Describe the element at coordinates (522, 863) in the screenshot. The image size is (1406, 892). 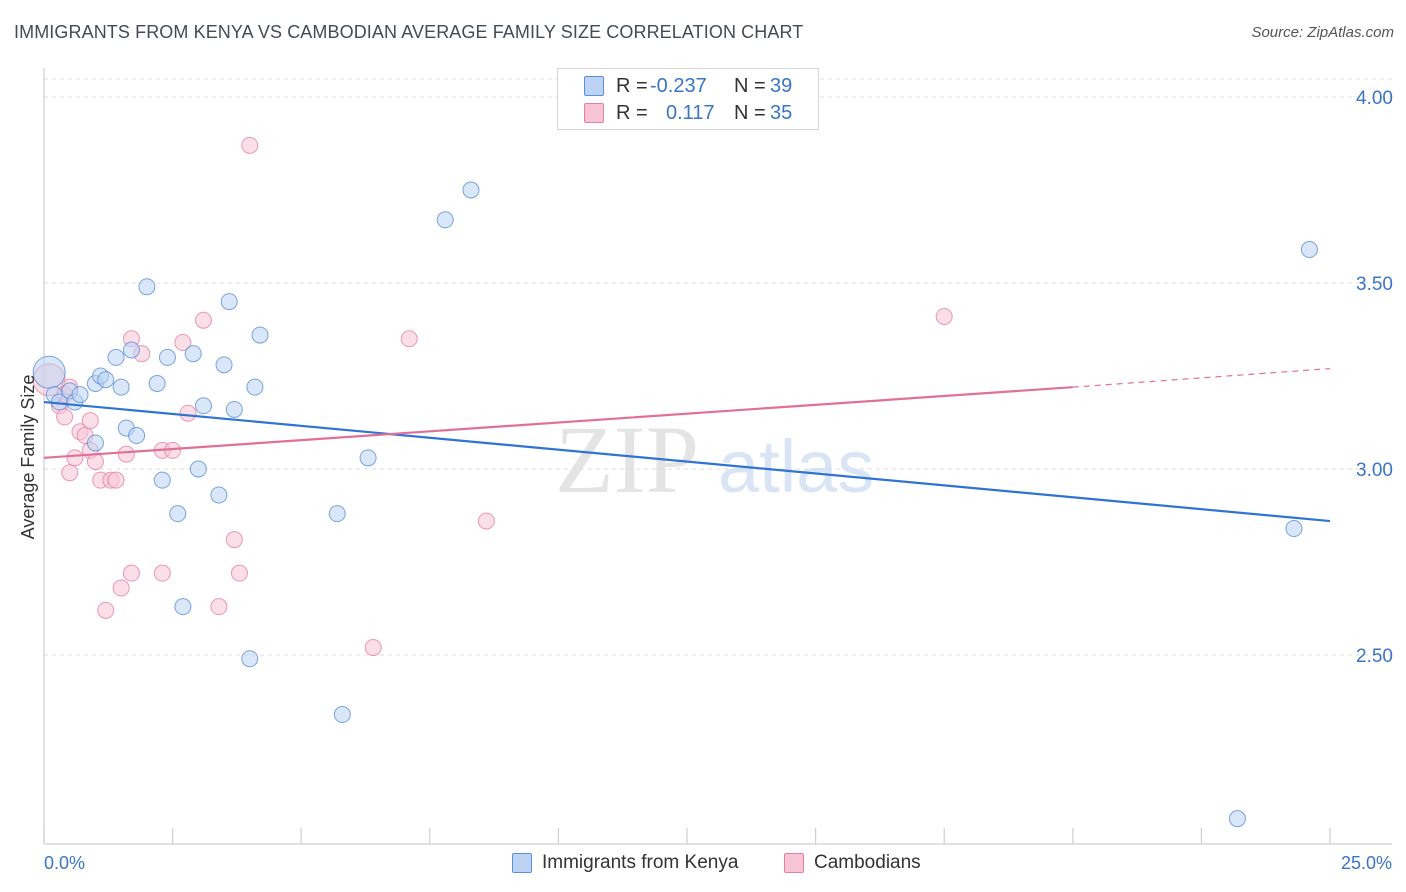
I see `legend-swatch-kenya` at that location.